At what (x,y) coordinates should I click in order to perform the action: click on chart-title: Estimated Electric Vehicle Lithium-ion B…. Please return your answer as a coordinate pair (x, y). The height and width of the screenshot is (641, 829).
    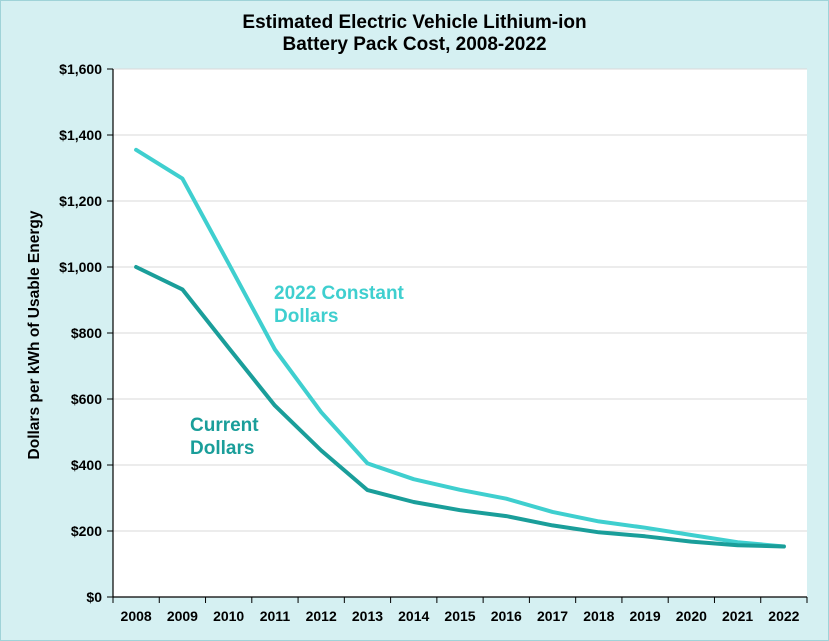
    Looking at the image, I should click on (414, 34).